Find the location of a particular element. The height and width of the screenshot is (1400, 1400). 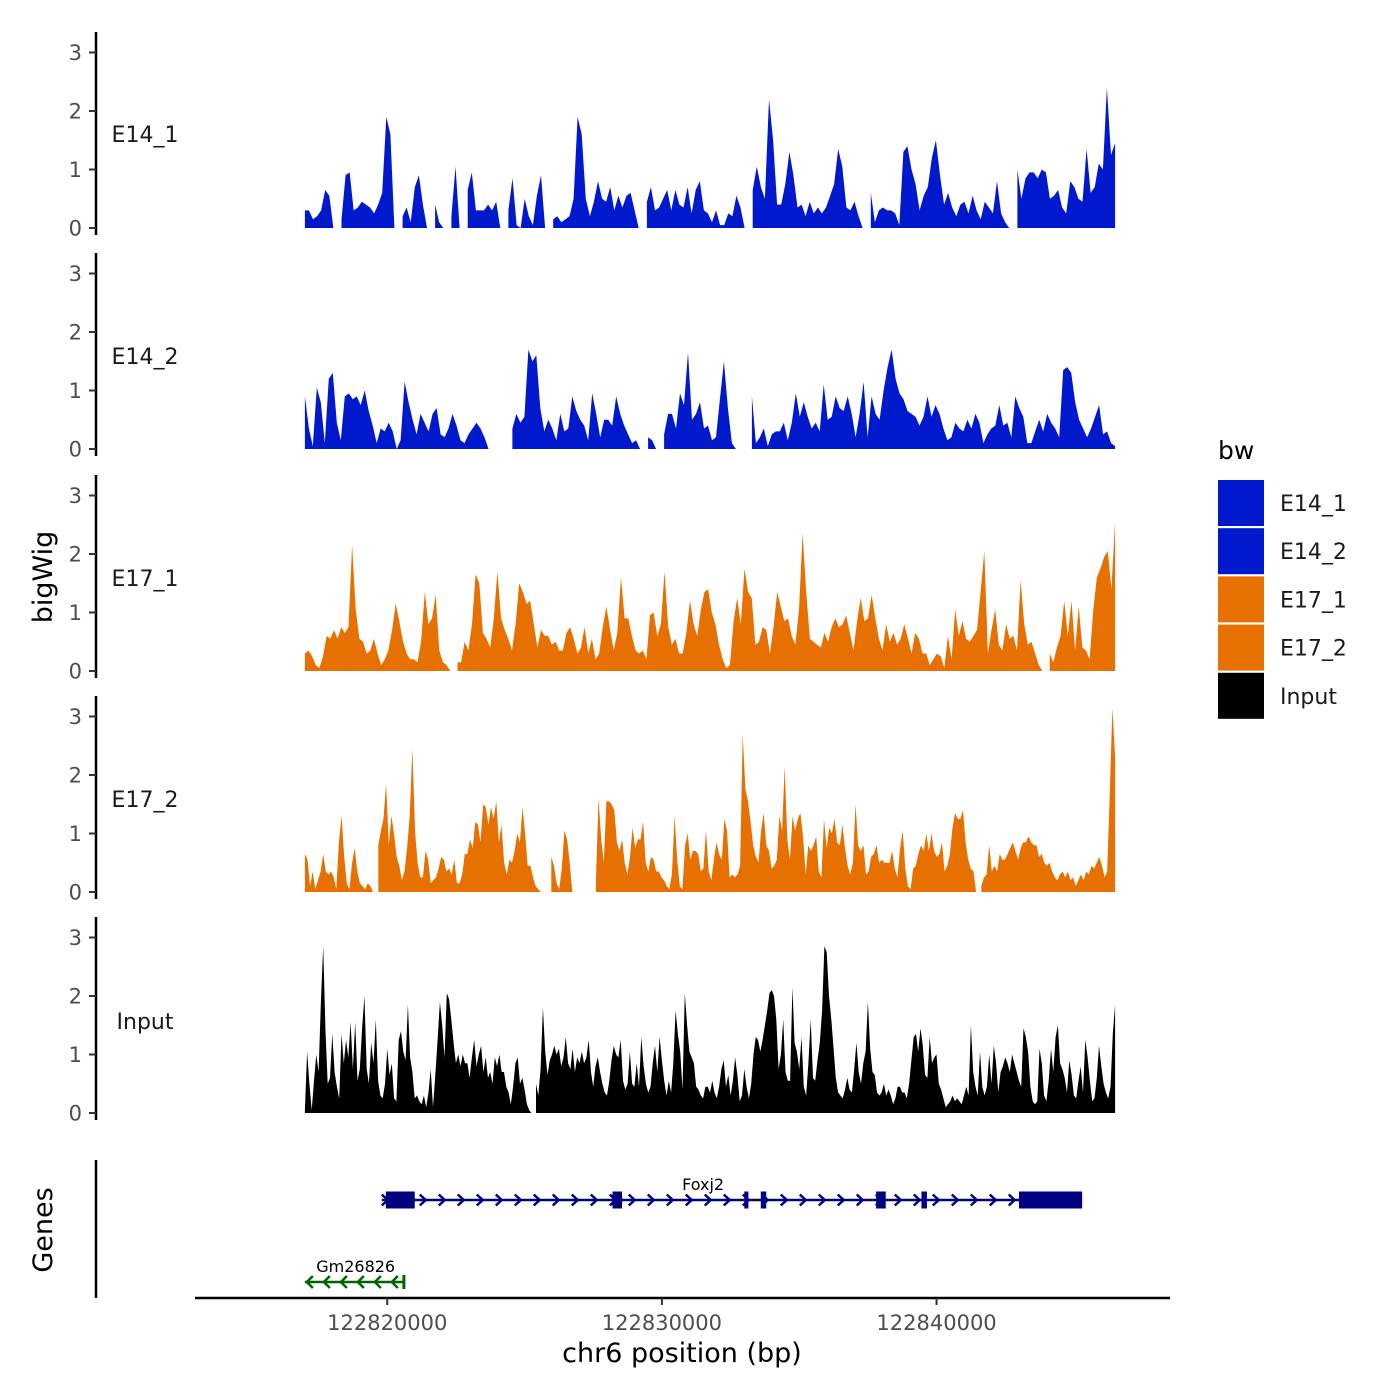

y-tick-label-e17-1-0: 0 is located at coordinates (75, 672).